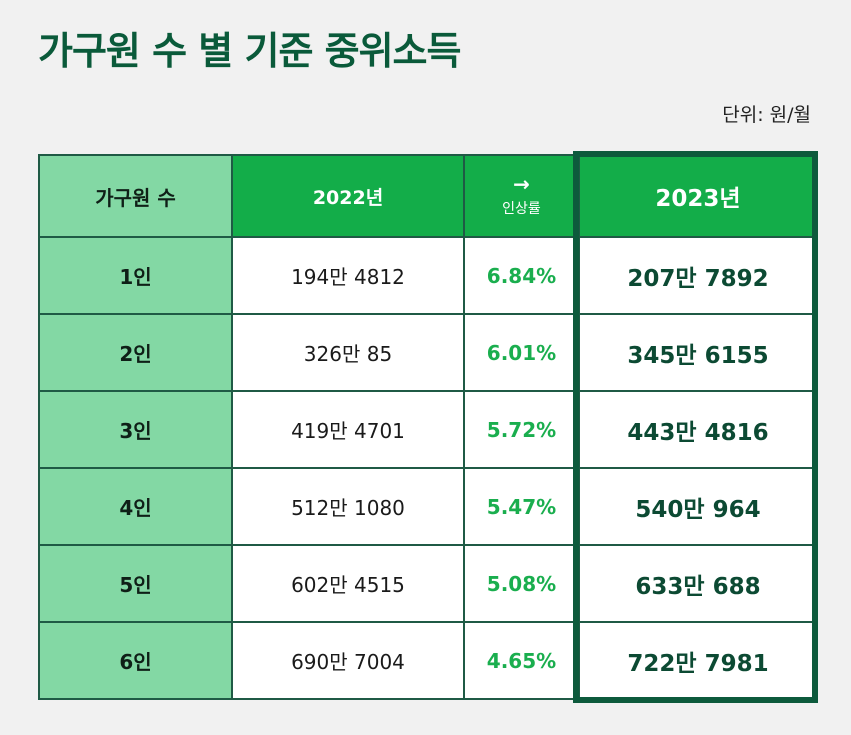  I want to click on cell-rate: 4.65%, so click(521, 660).